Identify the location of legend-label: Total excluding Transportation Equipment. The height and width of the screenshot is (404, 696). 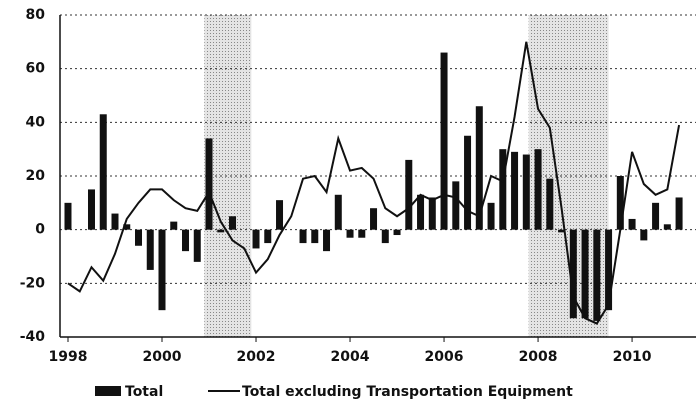
(407, 392).